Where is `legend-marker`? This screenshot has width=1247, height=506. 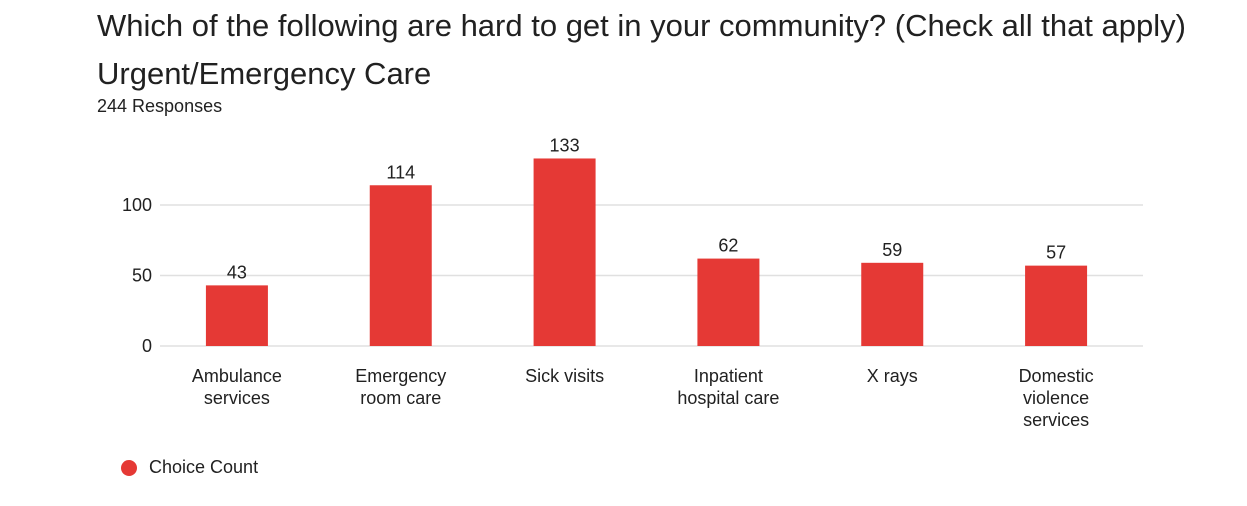 legend-marker is located at coordinates (129, 467).